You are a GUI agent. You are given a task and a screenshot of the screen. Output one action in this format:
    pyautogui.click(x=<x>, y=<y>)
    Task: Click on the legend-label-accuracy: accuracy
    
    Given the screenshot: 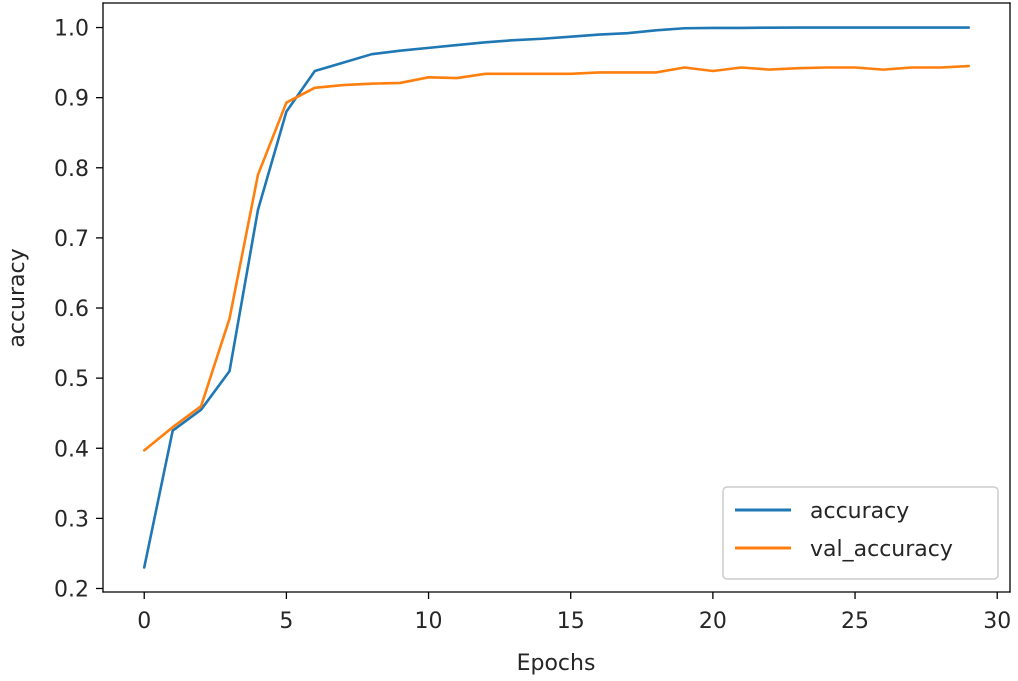 What is the action you would take?
    pyautogui.click(x=859, y=511)
    